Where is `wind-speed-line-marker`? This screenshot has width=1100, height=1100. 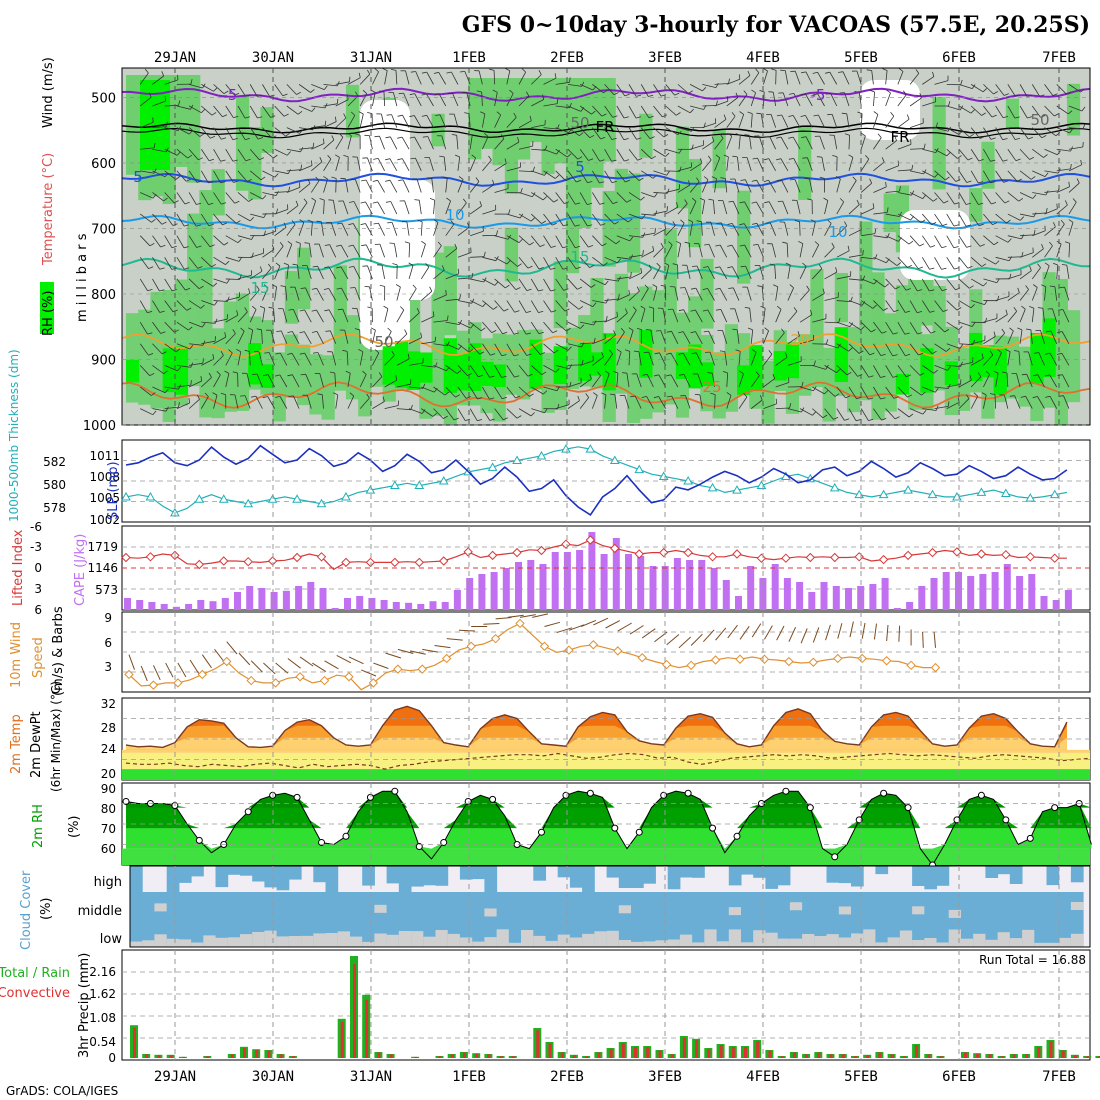
wind-speed-line-marker is located at coordinates (520, 623).